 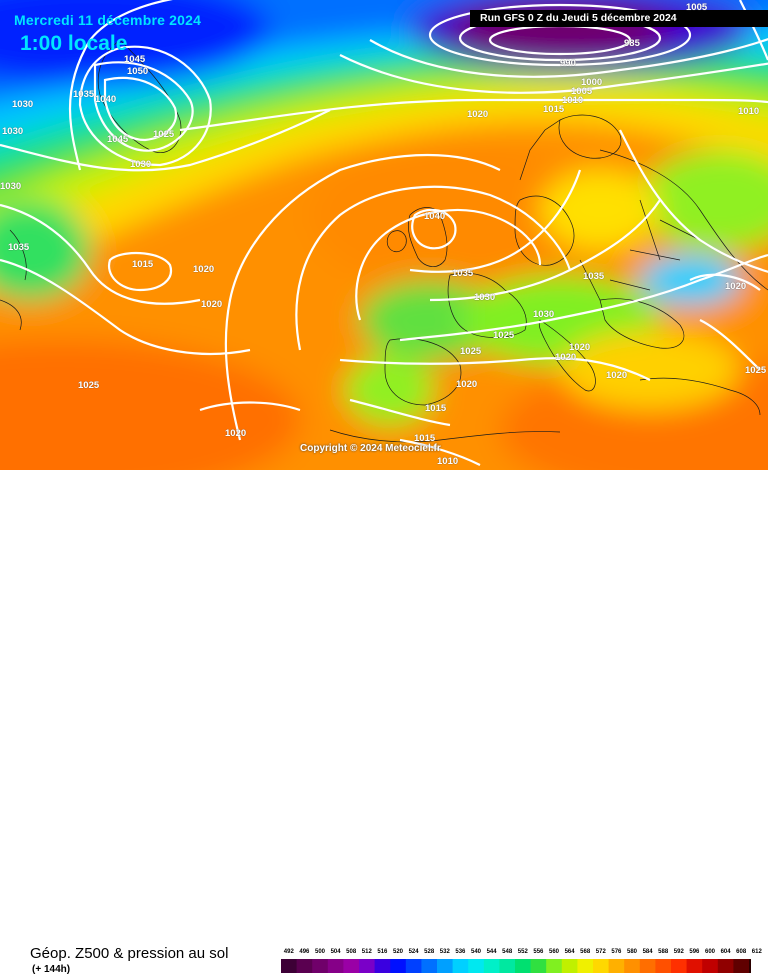 What do you see at coordinates (138, 71) in the screenshot?
I see `isobar-label: 1050` at bounding box center [138, 71].